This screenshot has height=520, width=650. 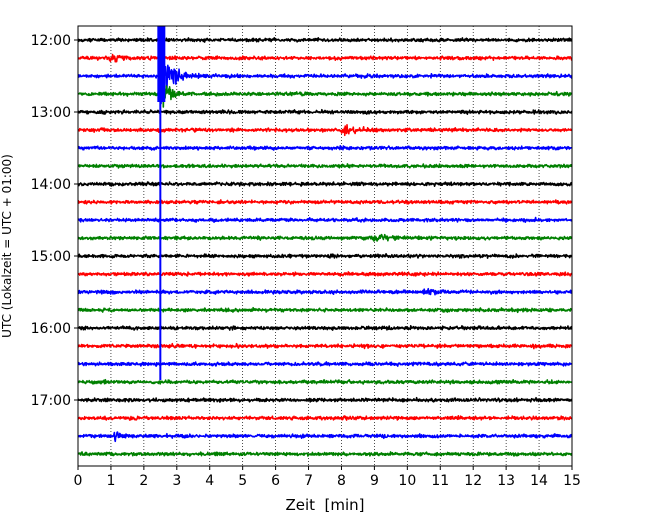 What do you see at coordinates (275, 481) in the screenshot?
I see `x-tick-label: 6` at bounding box center [275, 481].